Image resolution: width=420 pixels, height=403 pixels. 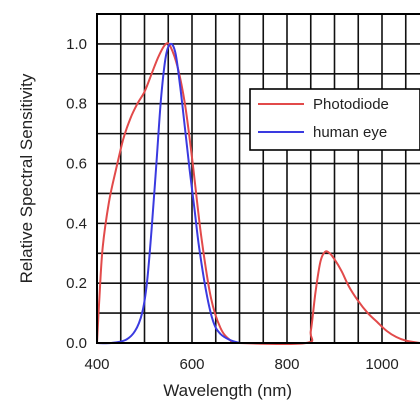 I want to click on x-tick-label: 600, so click(x=191, y=364).